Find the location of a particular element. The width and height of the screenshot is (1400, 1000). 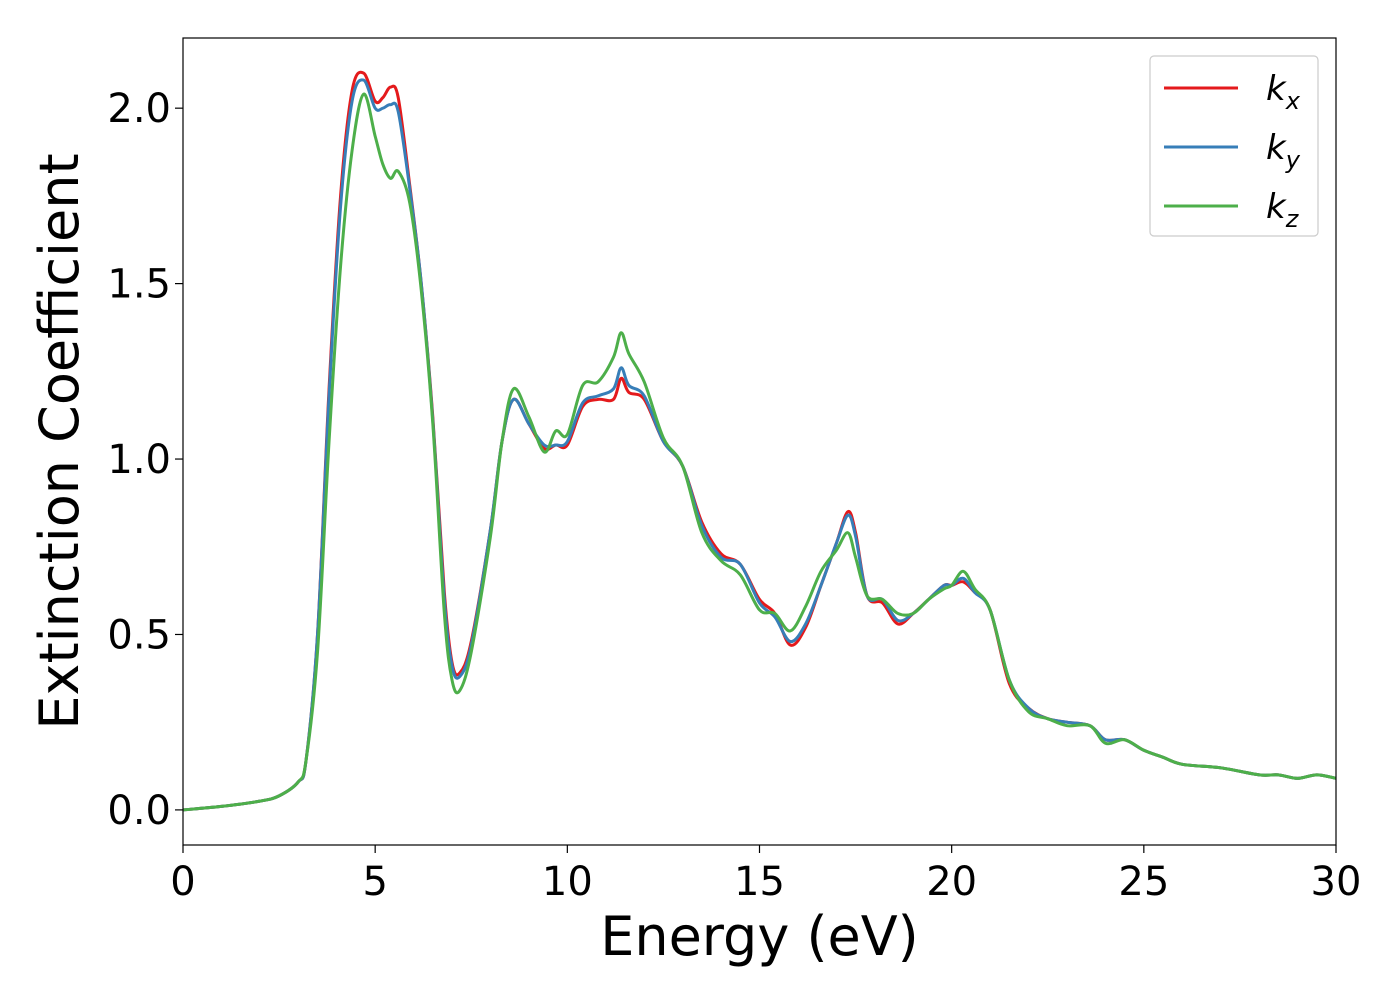

x-axis-ticks: 0 5 10 15 20 25 30 is located at coordinates (765, 875).